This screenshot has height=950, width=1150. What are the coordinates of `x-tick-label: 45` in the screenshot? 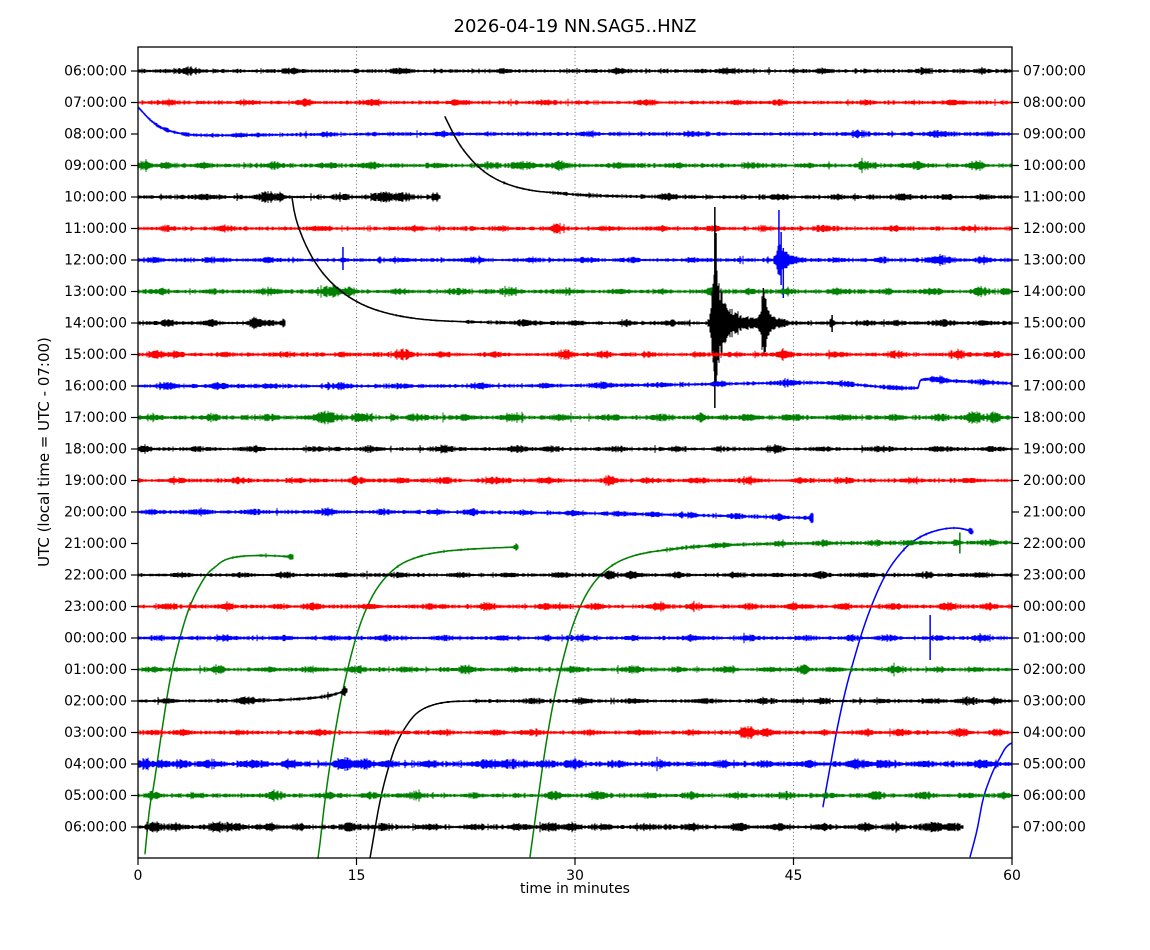 It's located at (794, 876).